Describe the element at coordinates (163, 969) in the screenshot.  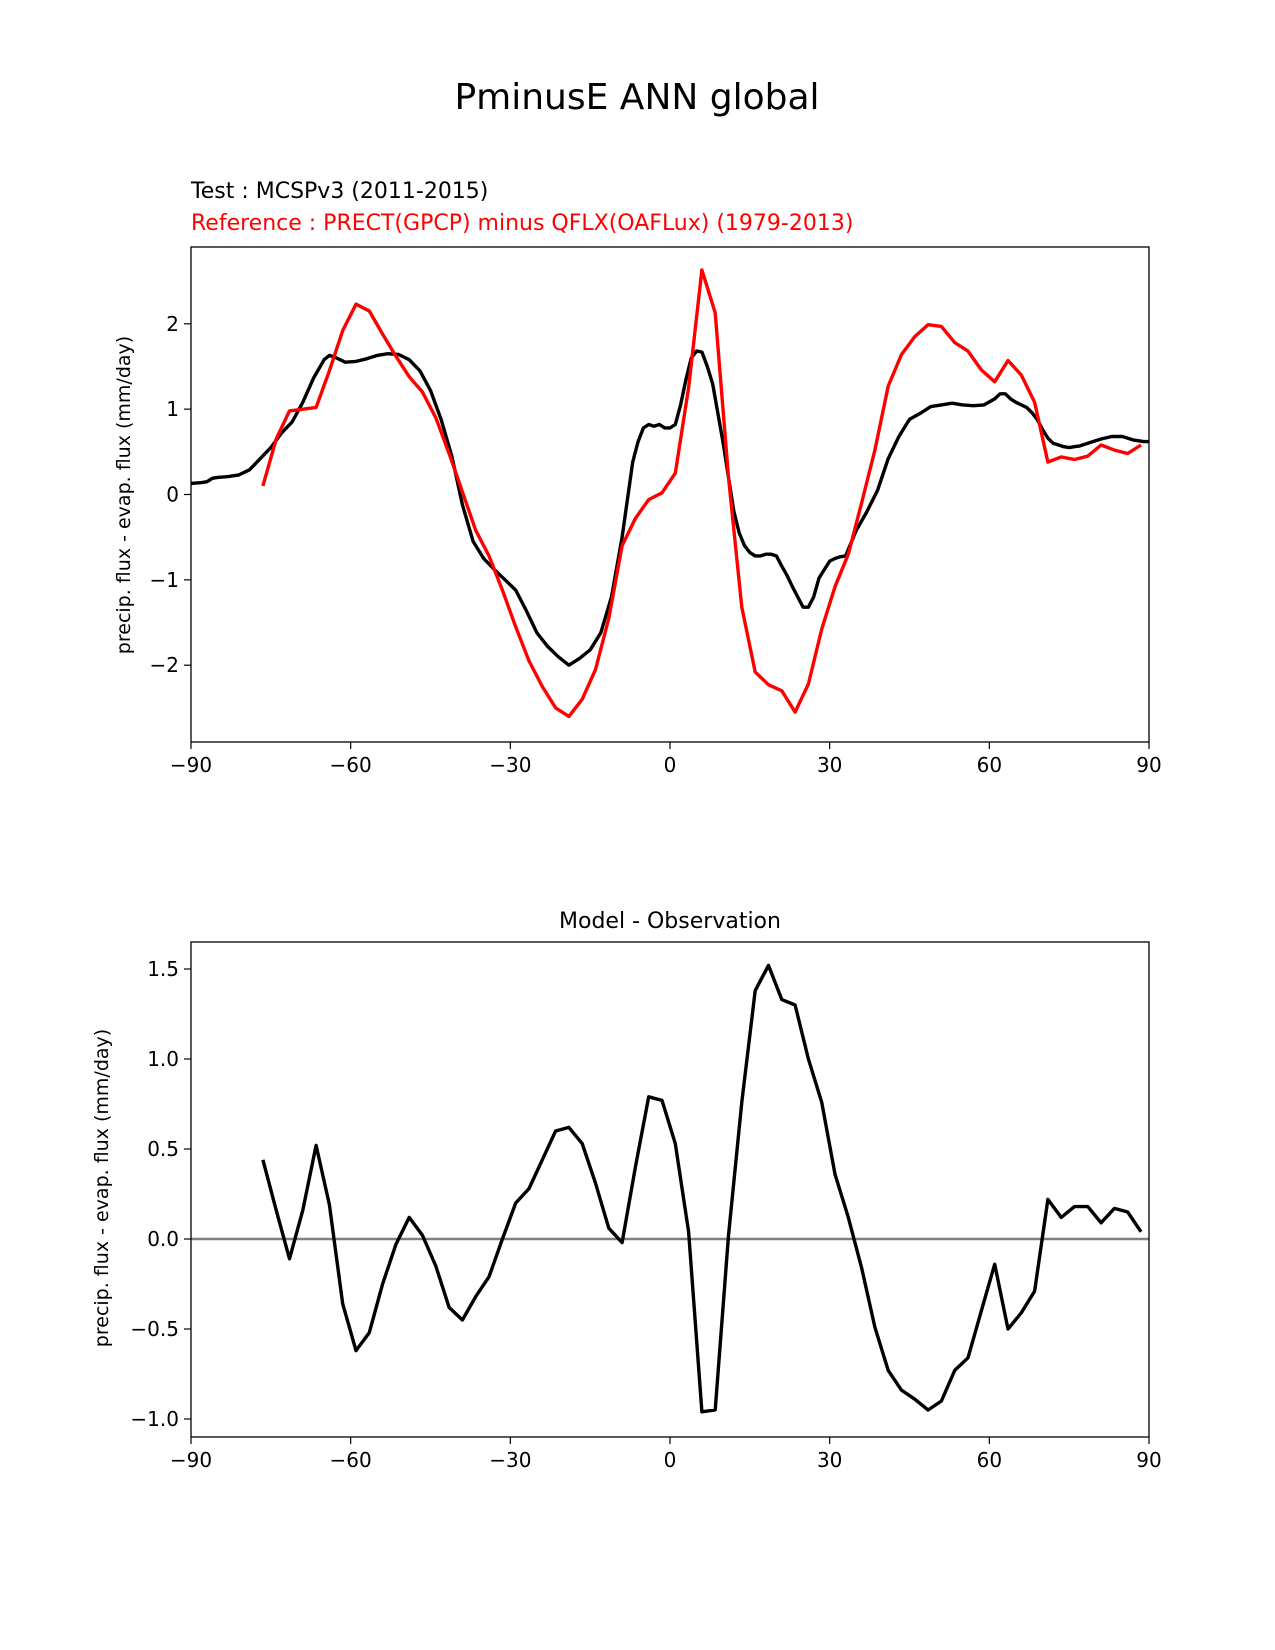
I see `y-tick-label: 1.5` at that location.